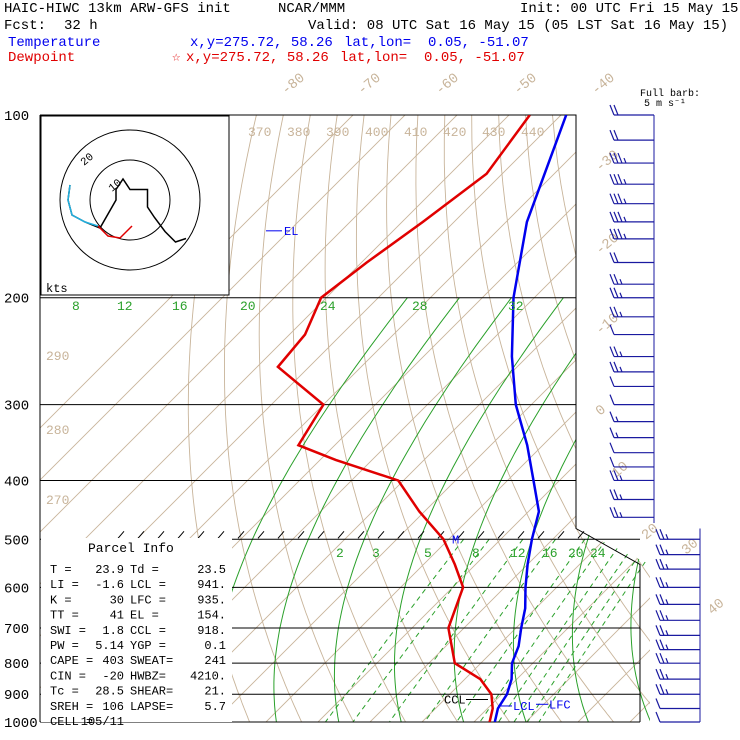 This screenshot has height=740, width=740. I want to click on parcel-value: 23.9, so click(109, 570).